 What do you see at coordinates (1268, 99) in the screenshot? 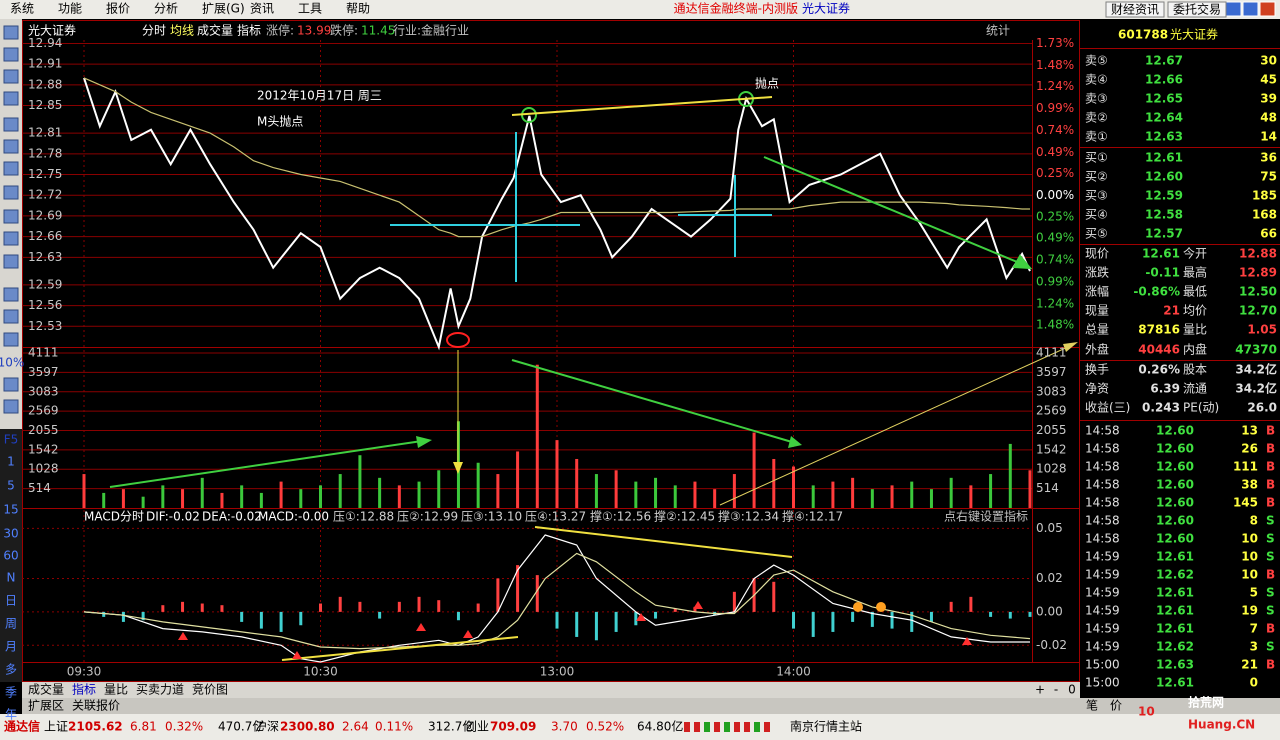
I see `book-volume: 39` at bounding box center [1268, 99].